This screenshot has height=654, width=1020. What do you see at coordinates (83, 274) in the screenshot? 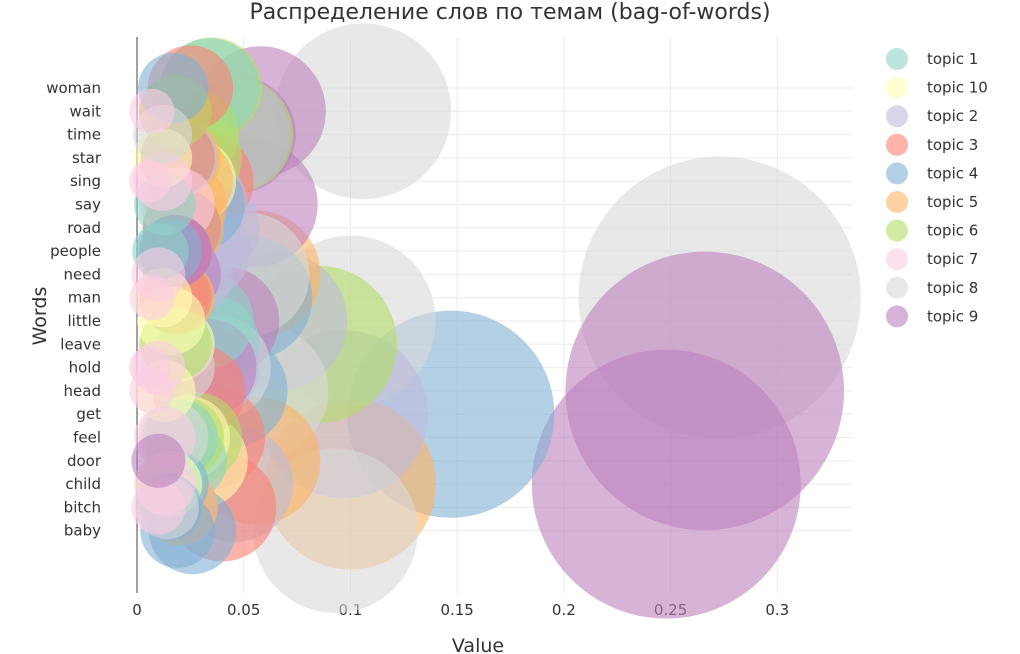
I see `y-tick-label: need` at bounding box center [83, 274].